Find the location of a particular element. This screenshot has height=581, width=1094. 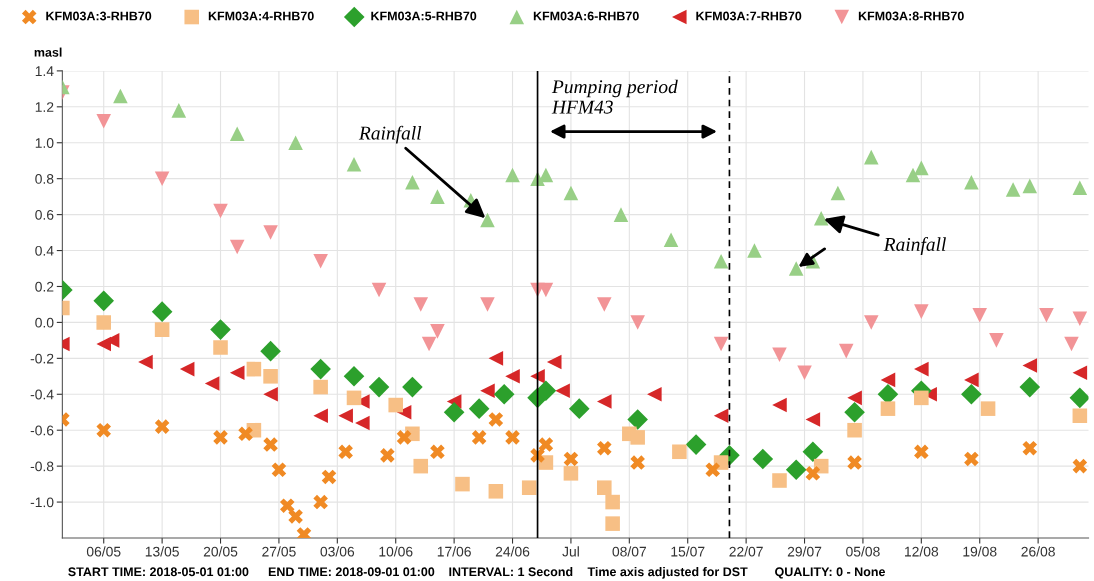

text: Time axis adjusted for DST is located at coordinates (667, 573).